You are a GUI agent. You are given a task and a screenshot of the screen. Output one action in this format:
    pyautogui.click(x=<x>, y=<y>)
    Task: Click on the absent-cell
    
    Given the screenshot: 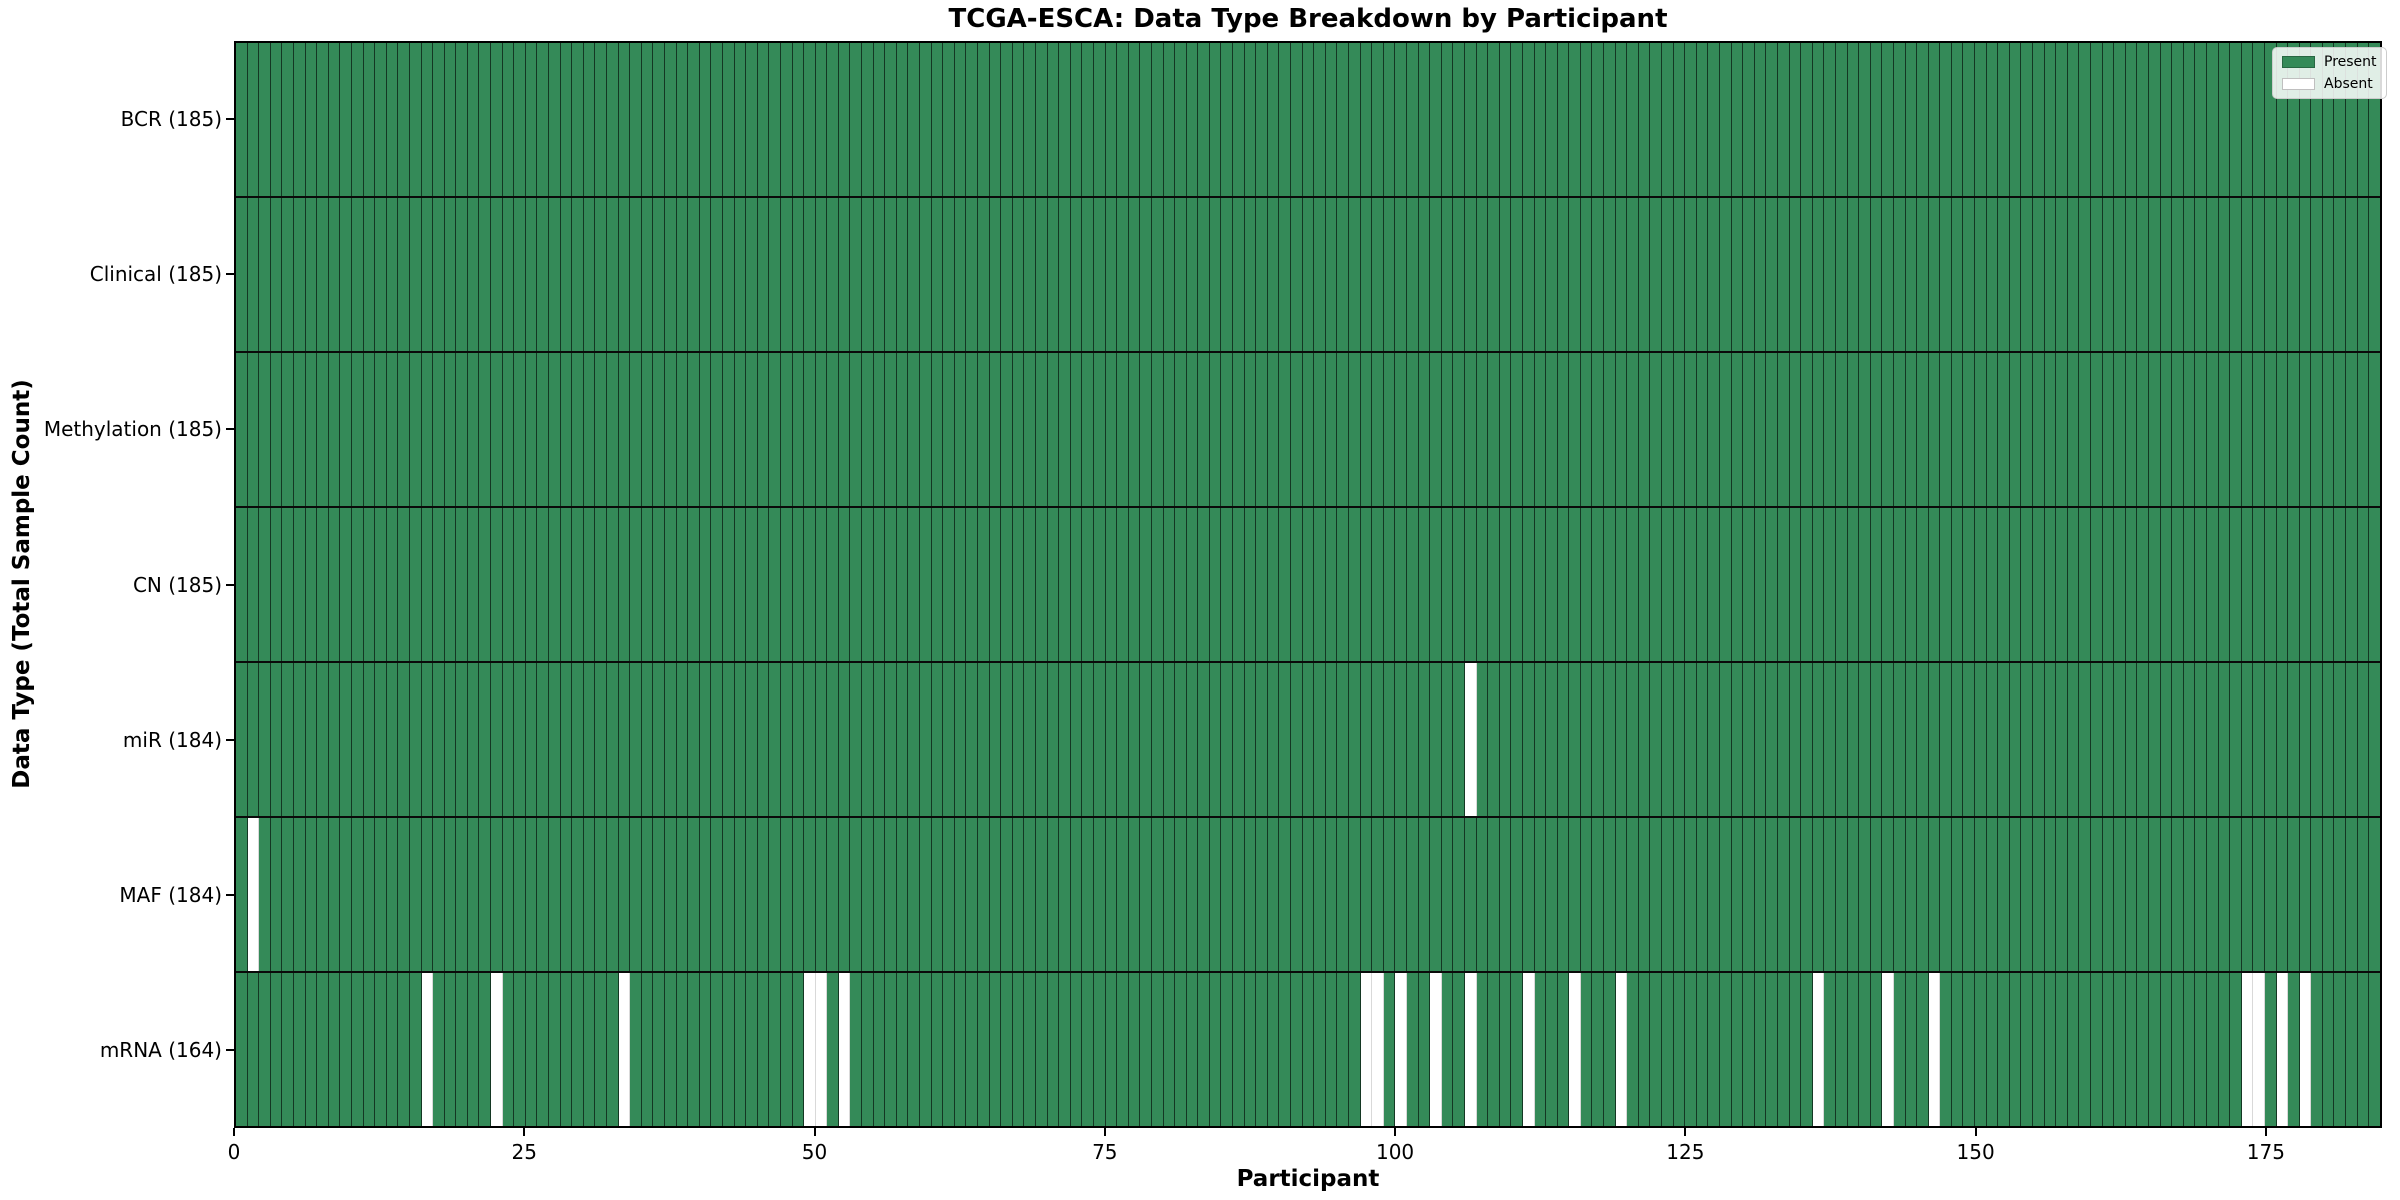 What is the action you would take?
    pyautogui.click(x=2282, y=1049)
    